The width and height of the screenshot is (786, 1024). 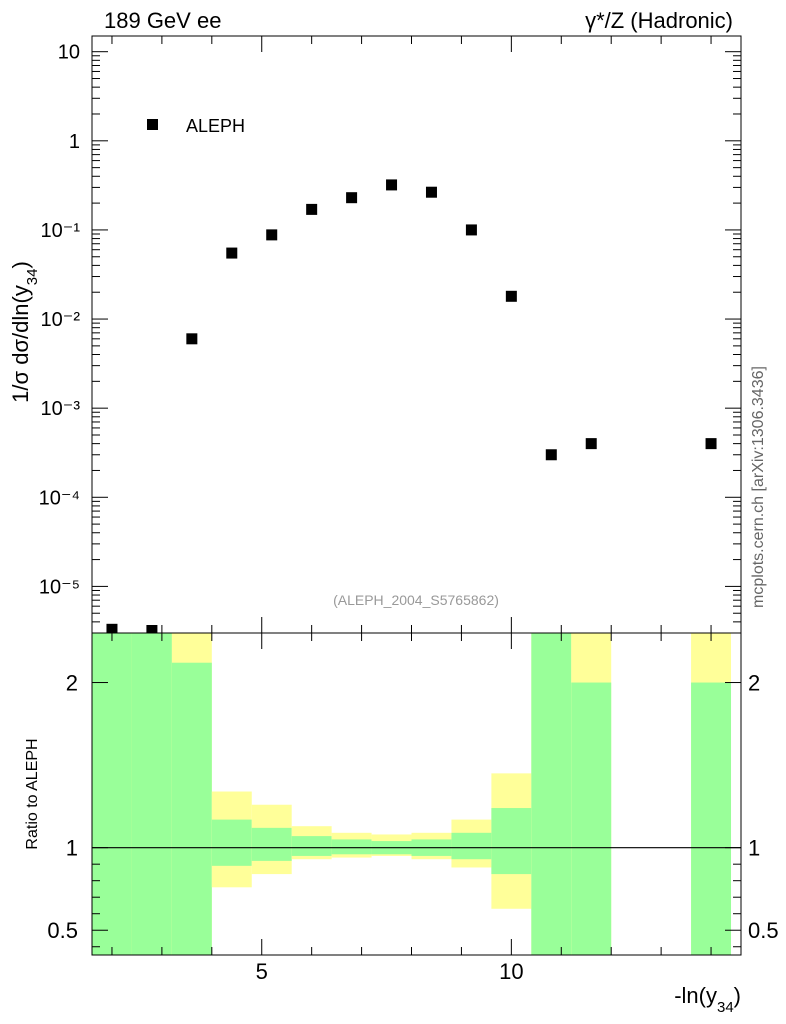 I want to click on top-y-tick-label: 10⁻¹, so click(x=61, y=231).